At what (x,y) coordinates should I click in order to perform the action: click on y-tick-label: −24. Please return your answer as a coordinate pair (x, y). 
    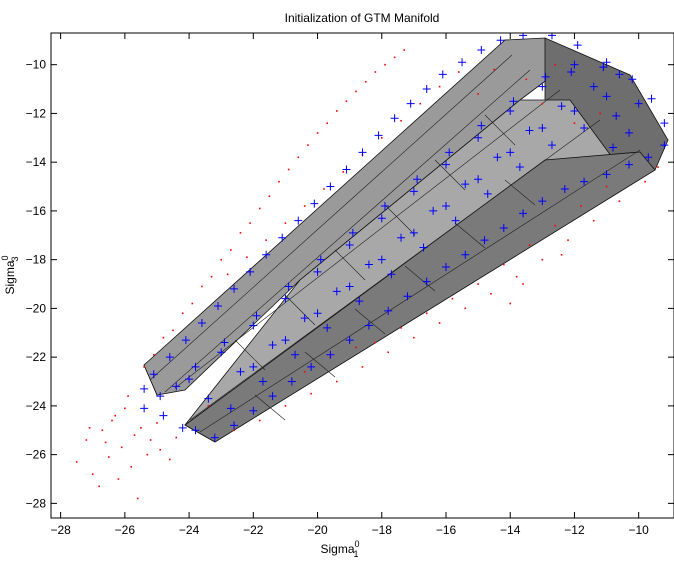
    Looking at the image, I should click on (36, 406).